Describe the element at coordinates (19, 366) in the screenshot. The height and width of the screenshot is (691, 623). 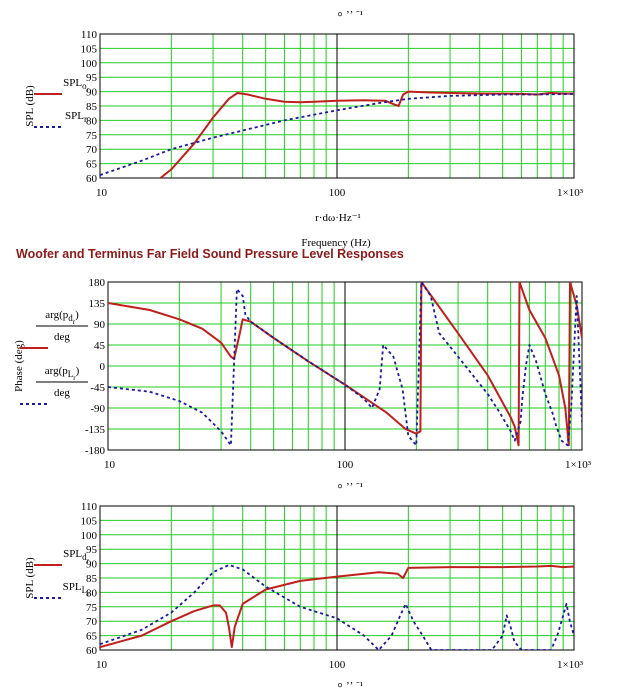
I see `y-axis-label: Phase (deg)` at that location.